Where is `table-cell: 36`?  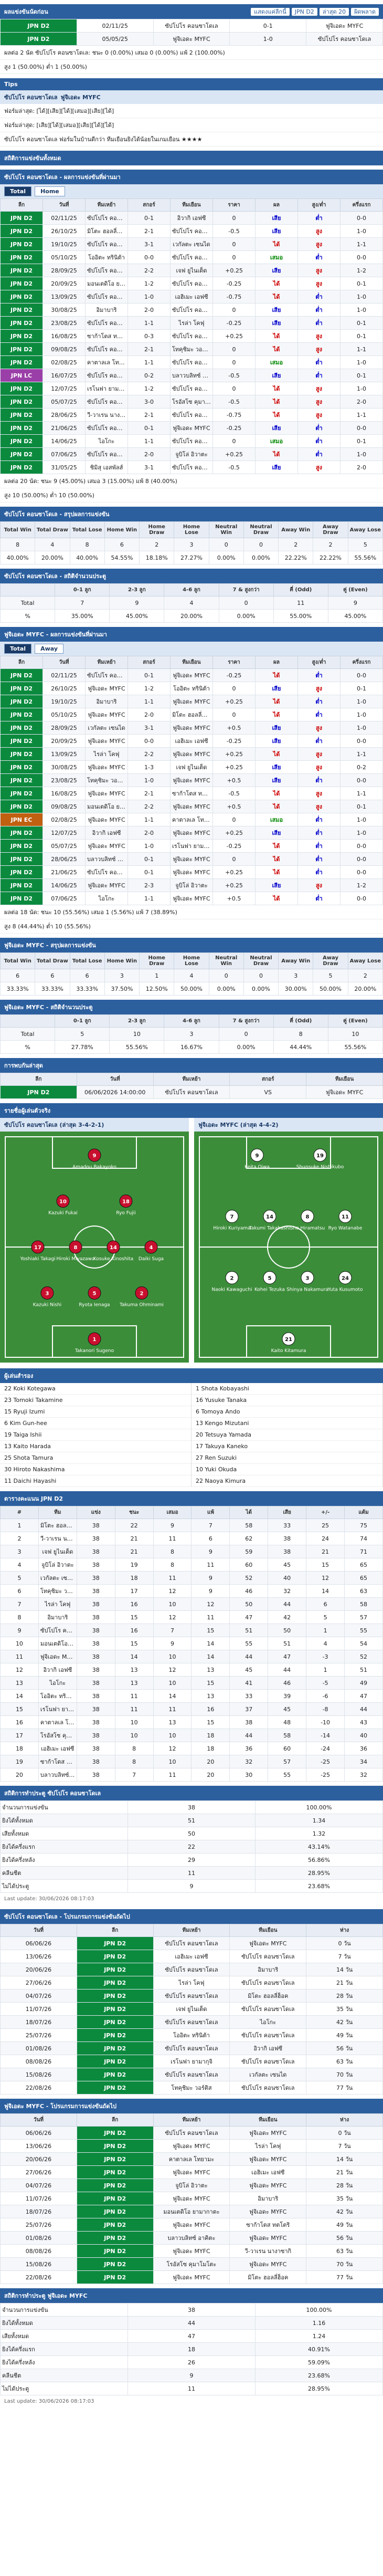 table-cell: 36 is located at coordinates (363, 1748).